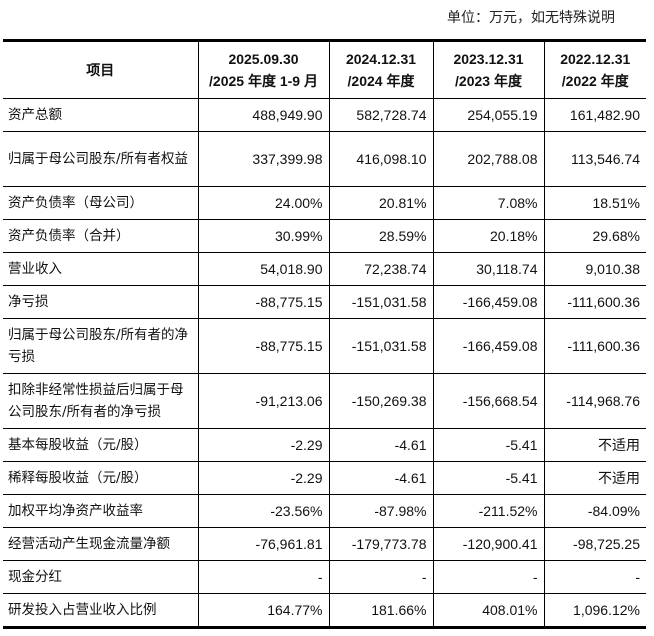 This screenshot has height=636, width=654. I want to click on value-cell: 337,399.98, so click(263, 159).